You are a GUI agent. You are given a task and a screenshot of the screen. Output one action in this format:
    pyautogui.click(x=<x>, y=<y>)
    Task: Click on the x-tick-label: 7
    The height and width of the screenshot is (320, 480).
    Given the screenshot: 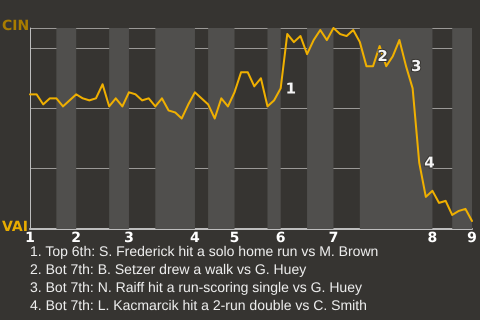 What is the action you would take?
    pyautogui.click(x=333, y=238)
    